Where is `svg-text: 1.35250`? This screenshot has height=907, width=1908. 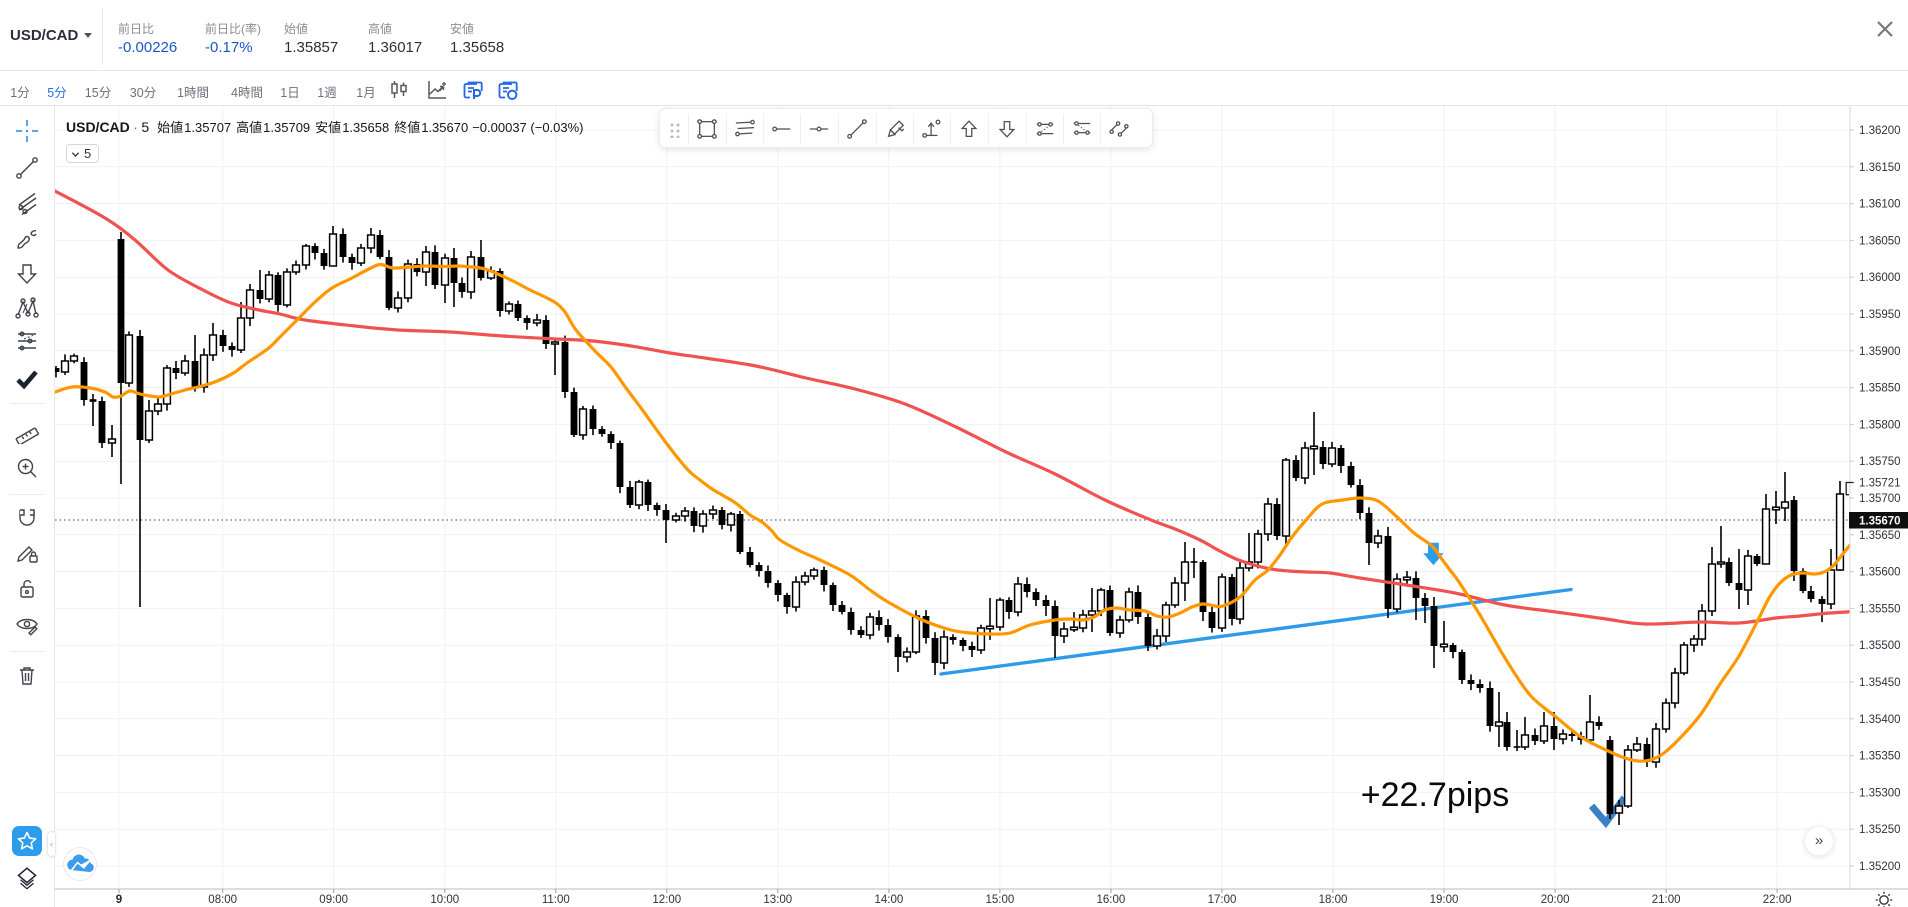
svg-text: 1.35250 is located at coordinates (1880, 830).